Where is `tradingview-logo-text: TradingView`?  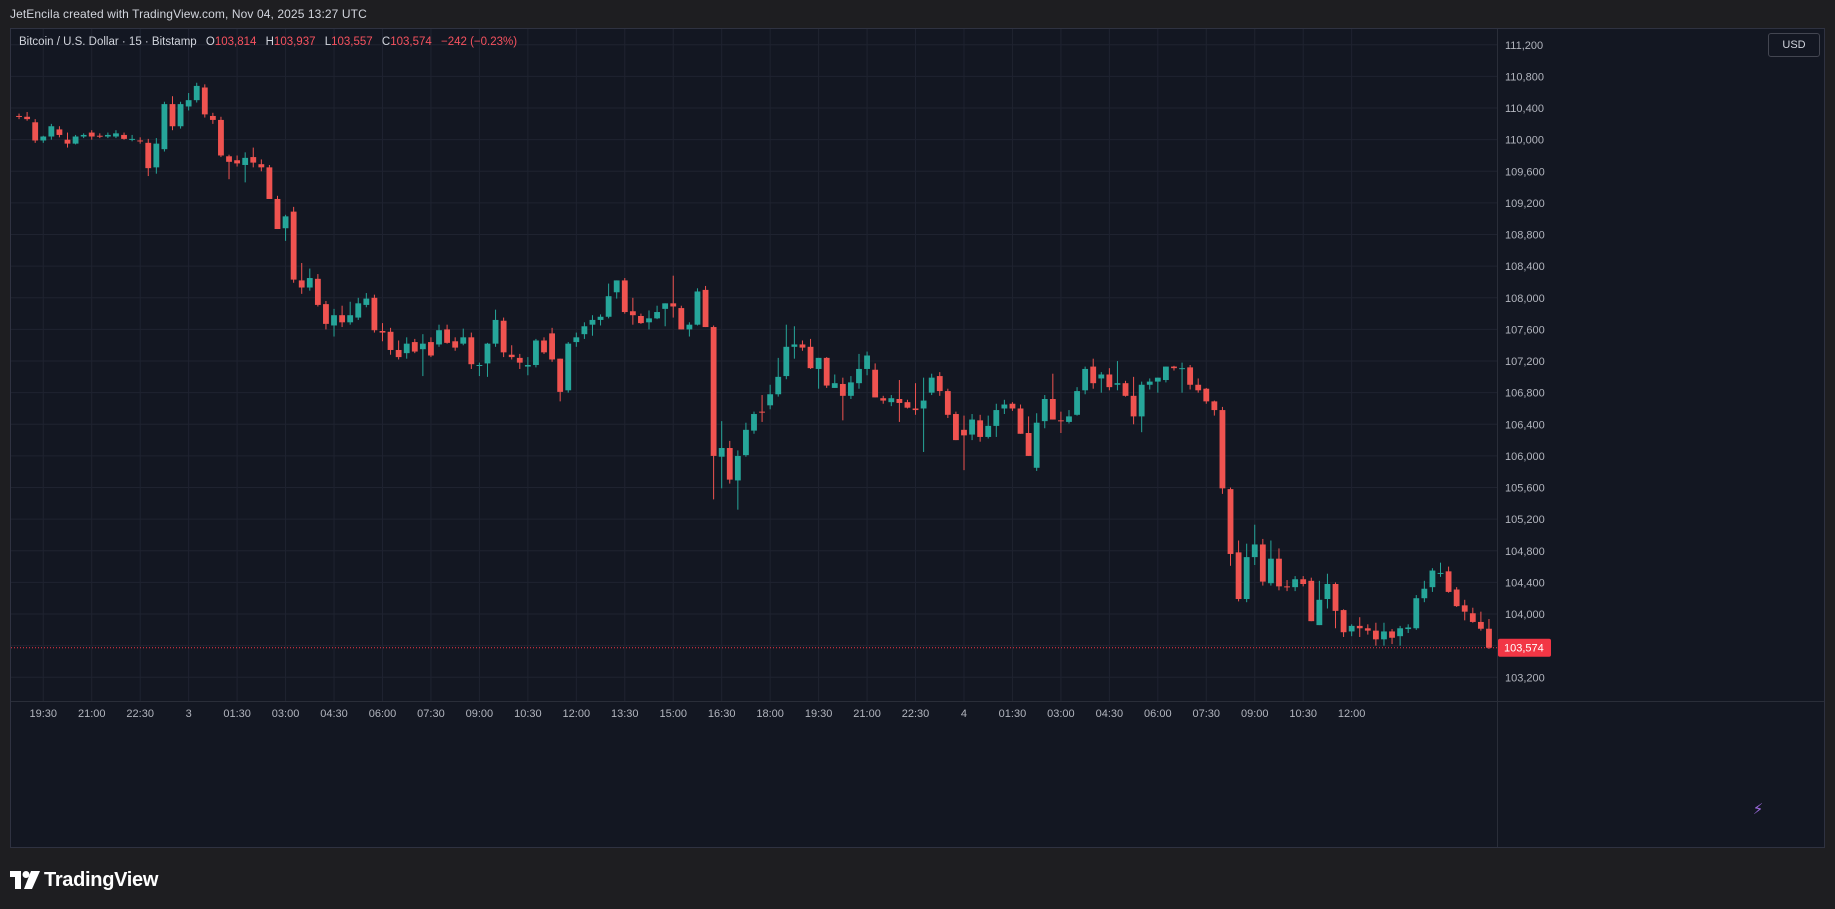 tradingview-logo-text: TradingView is located at coordinates (101, 879).